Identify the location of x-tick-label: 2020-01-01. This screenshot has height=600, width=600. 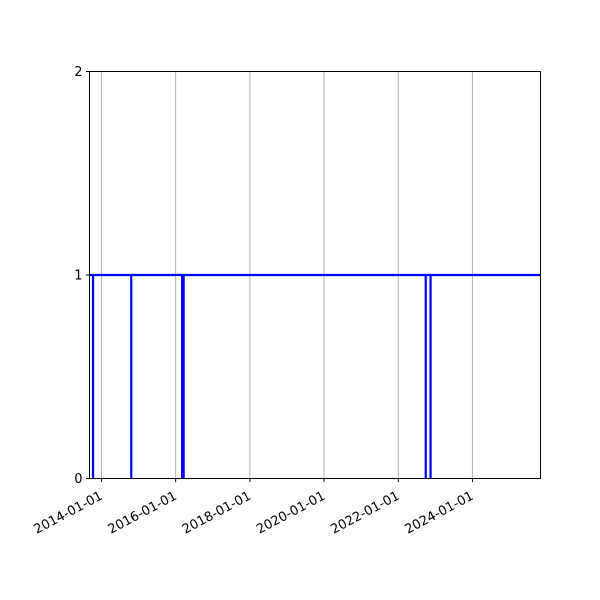
(291, 513).